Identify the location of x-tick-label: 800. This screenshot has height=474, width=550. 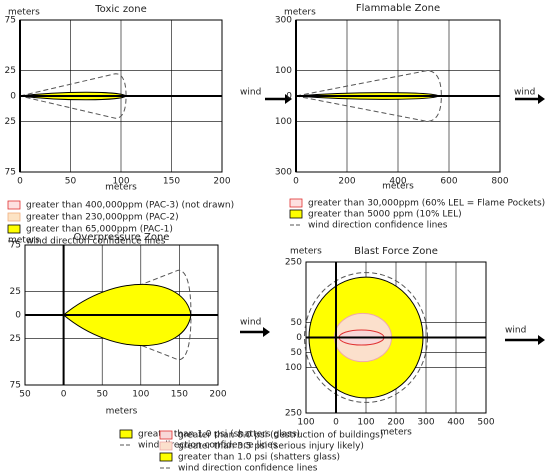
(499, 182).